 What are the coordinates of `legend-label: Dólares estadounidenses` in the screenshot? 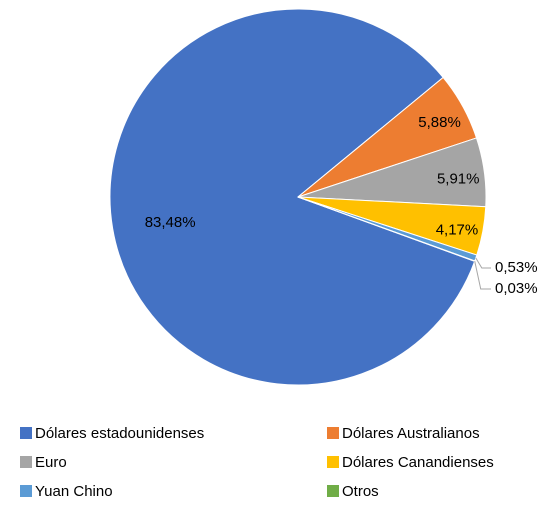 It's located at (119, 433).